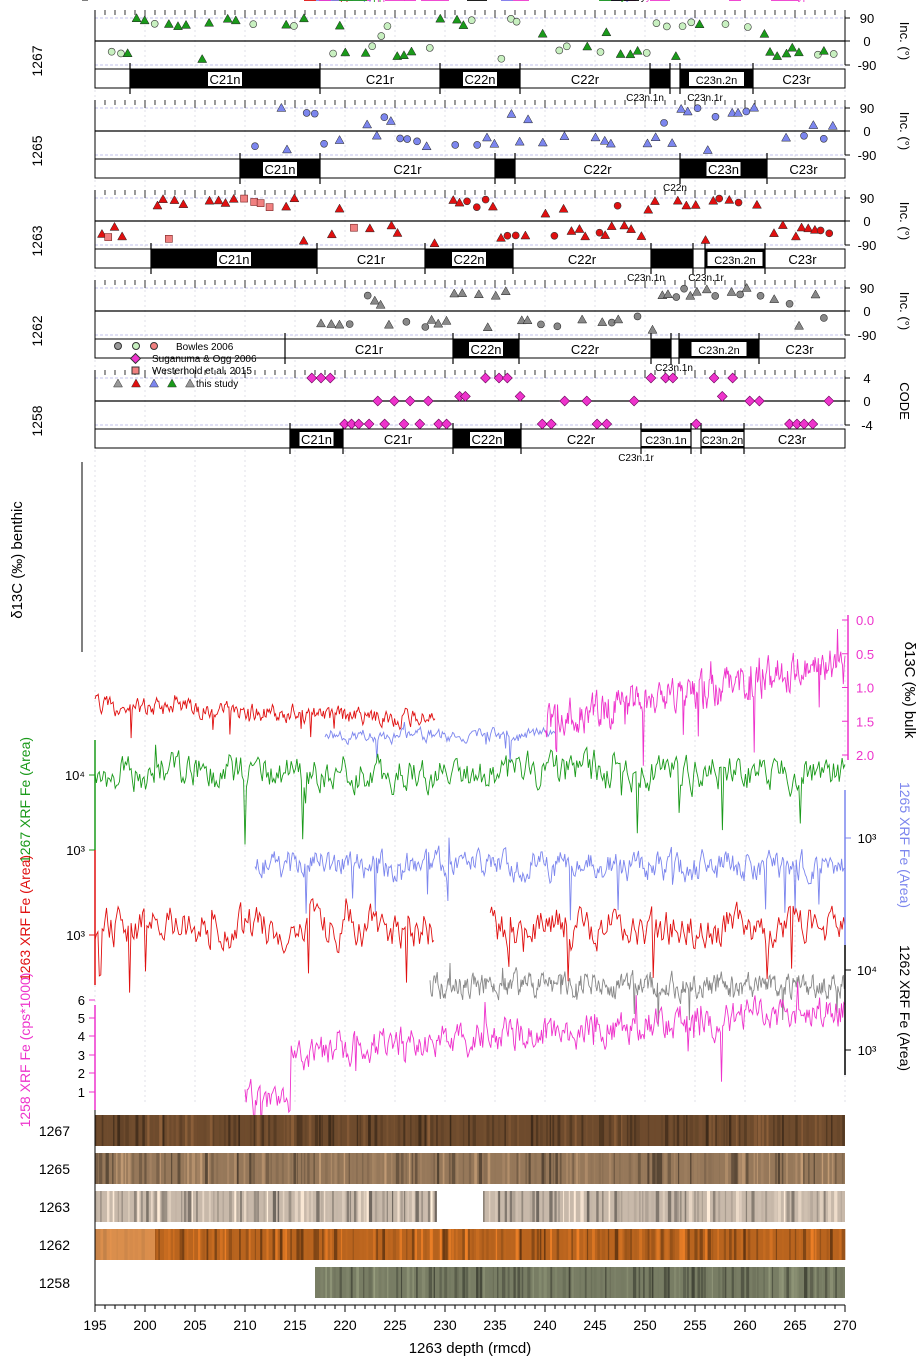  I want to click on xrf-tick-label: 1, so click(81, 1092).